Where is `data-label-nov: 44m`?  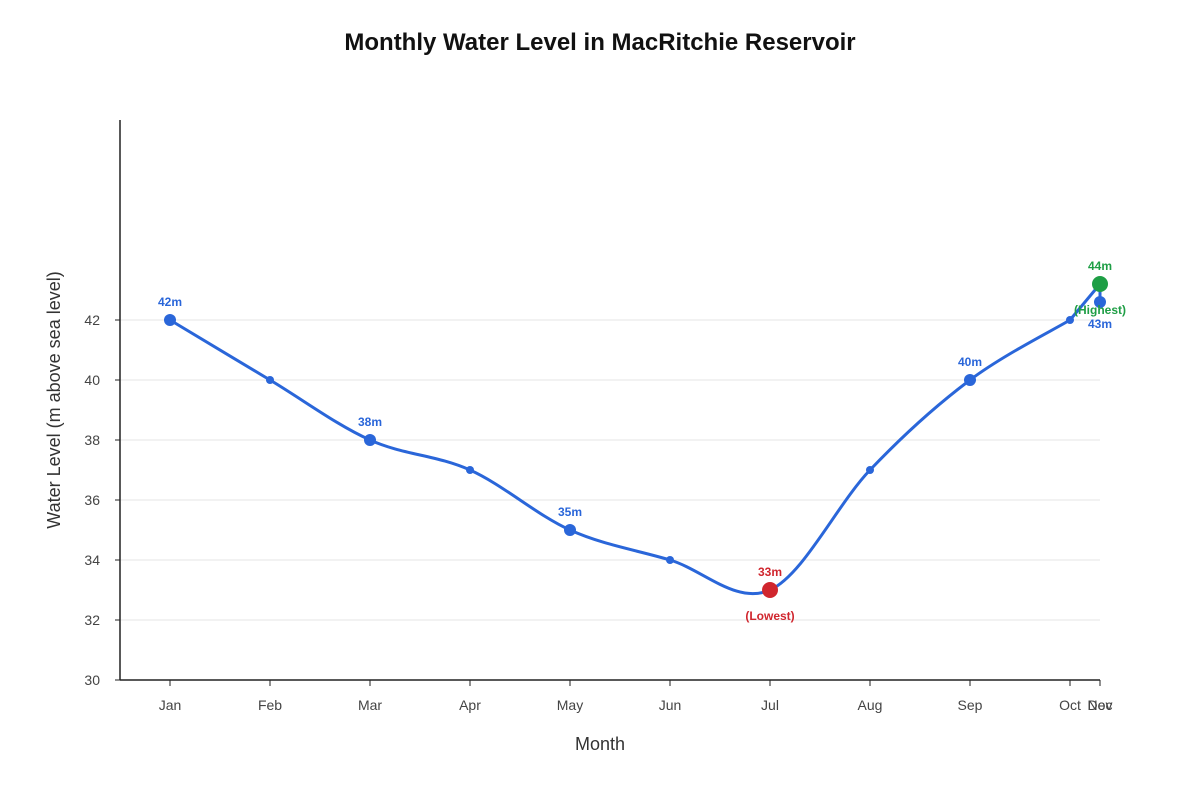 data-label-nov: 44m is located at coordinates (1100, 266).